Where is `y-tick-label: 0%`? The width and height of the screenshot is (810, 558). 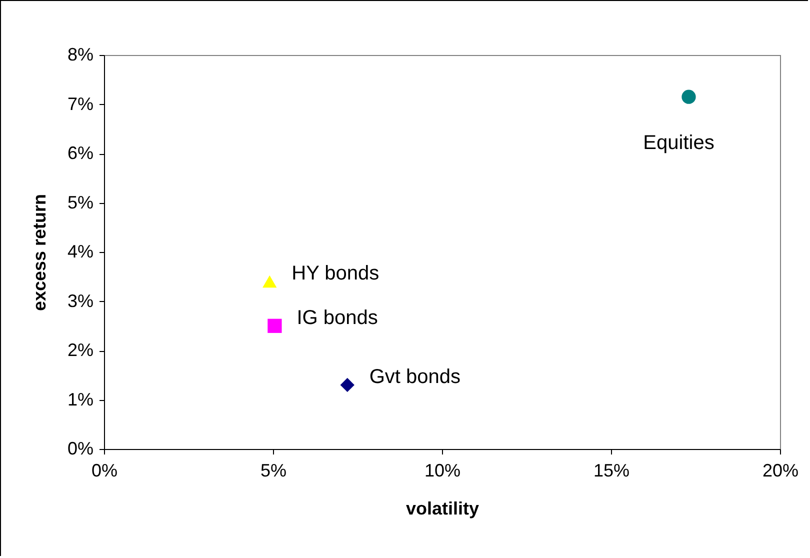
y-tick-label: 0% is located at coordinates (80, 448).